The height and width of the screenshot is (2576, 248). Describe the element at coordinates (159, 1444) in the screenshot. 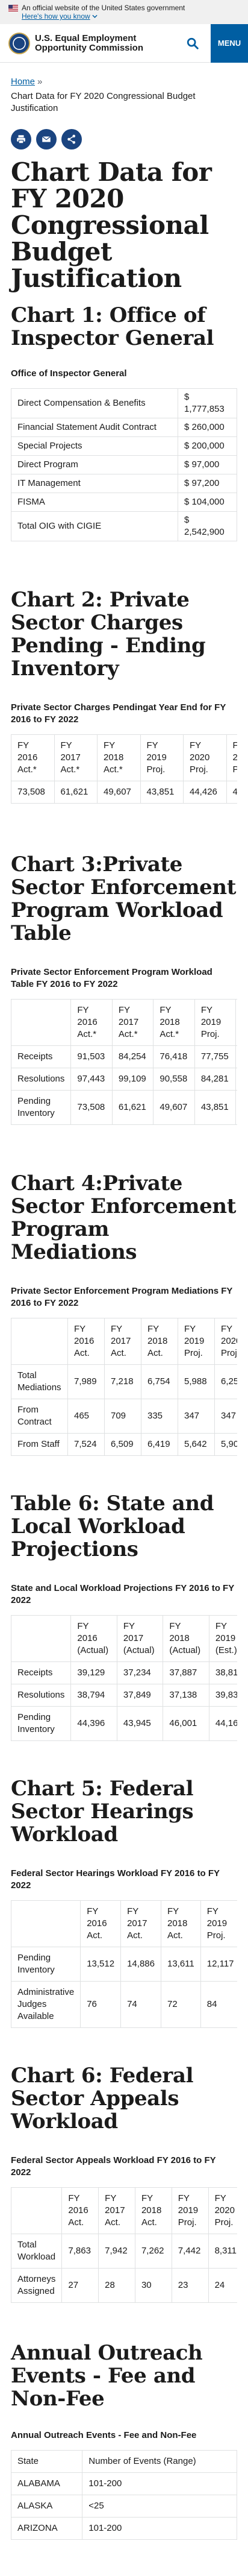

I see `value-cell: 6,419` at that location.